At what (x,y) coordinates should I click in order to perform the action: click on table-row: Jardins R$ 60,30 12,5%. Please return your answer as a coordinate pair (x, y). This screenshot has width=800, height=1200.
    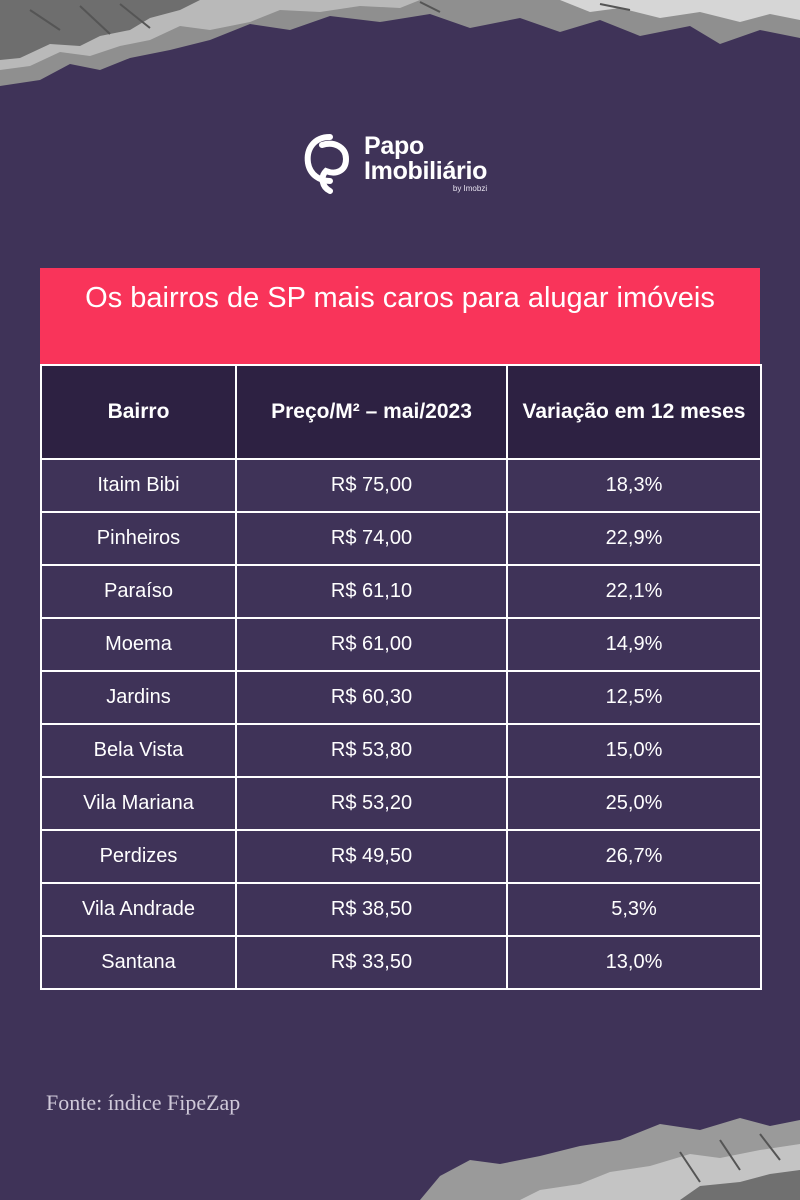
    Looking at the image, I should click on (401, 697).